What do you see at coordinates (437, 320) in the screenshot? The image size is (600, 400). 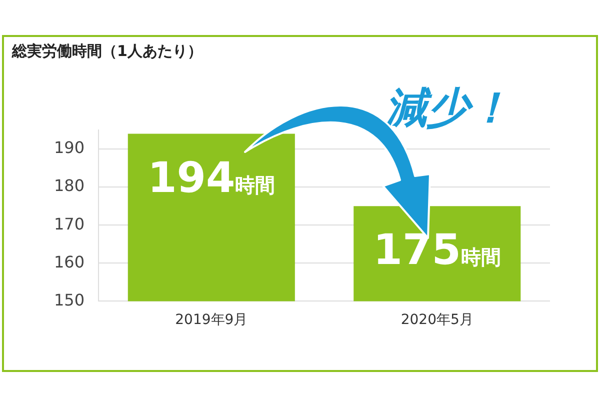 I see `x-tick-label: 2020年5月` at bounding box center [437, 320].